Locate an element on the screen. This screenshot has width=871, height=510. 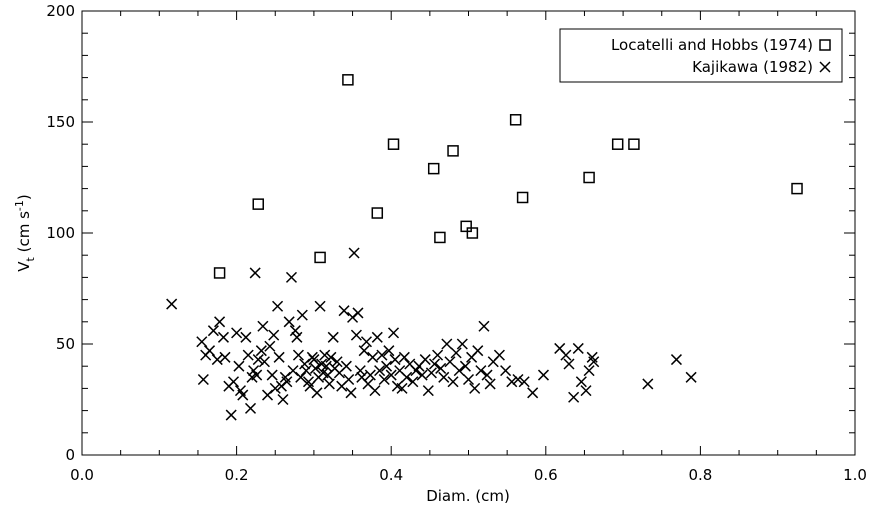
y-axis-title-main: V is located at coordinates (24, 266).